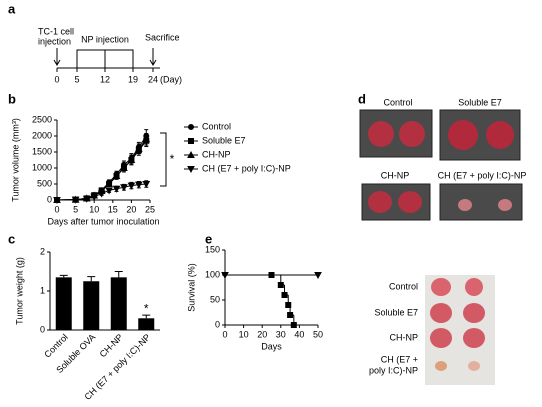 The height and width of the screenshot is (407, 542). What do you see at coordinates (397, 102) in the screenshot?
I see `photo-label: Control` at bounding box center [397, 102].